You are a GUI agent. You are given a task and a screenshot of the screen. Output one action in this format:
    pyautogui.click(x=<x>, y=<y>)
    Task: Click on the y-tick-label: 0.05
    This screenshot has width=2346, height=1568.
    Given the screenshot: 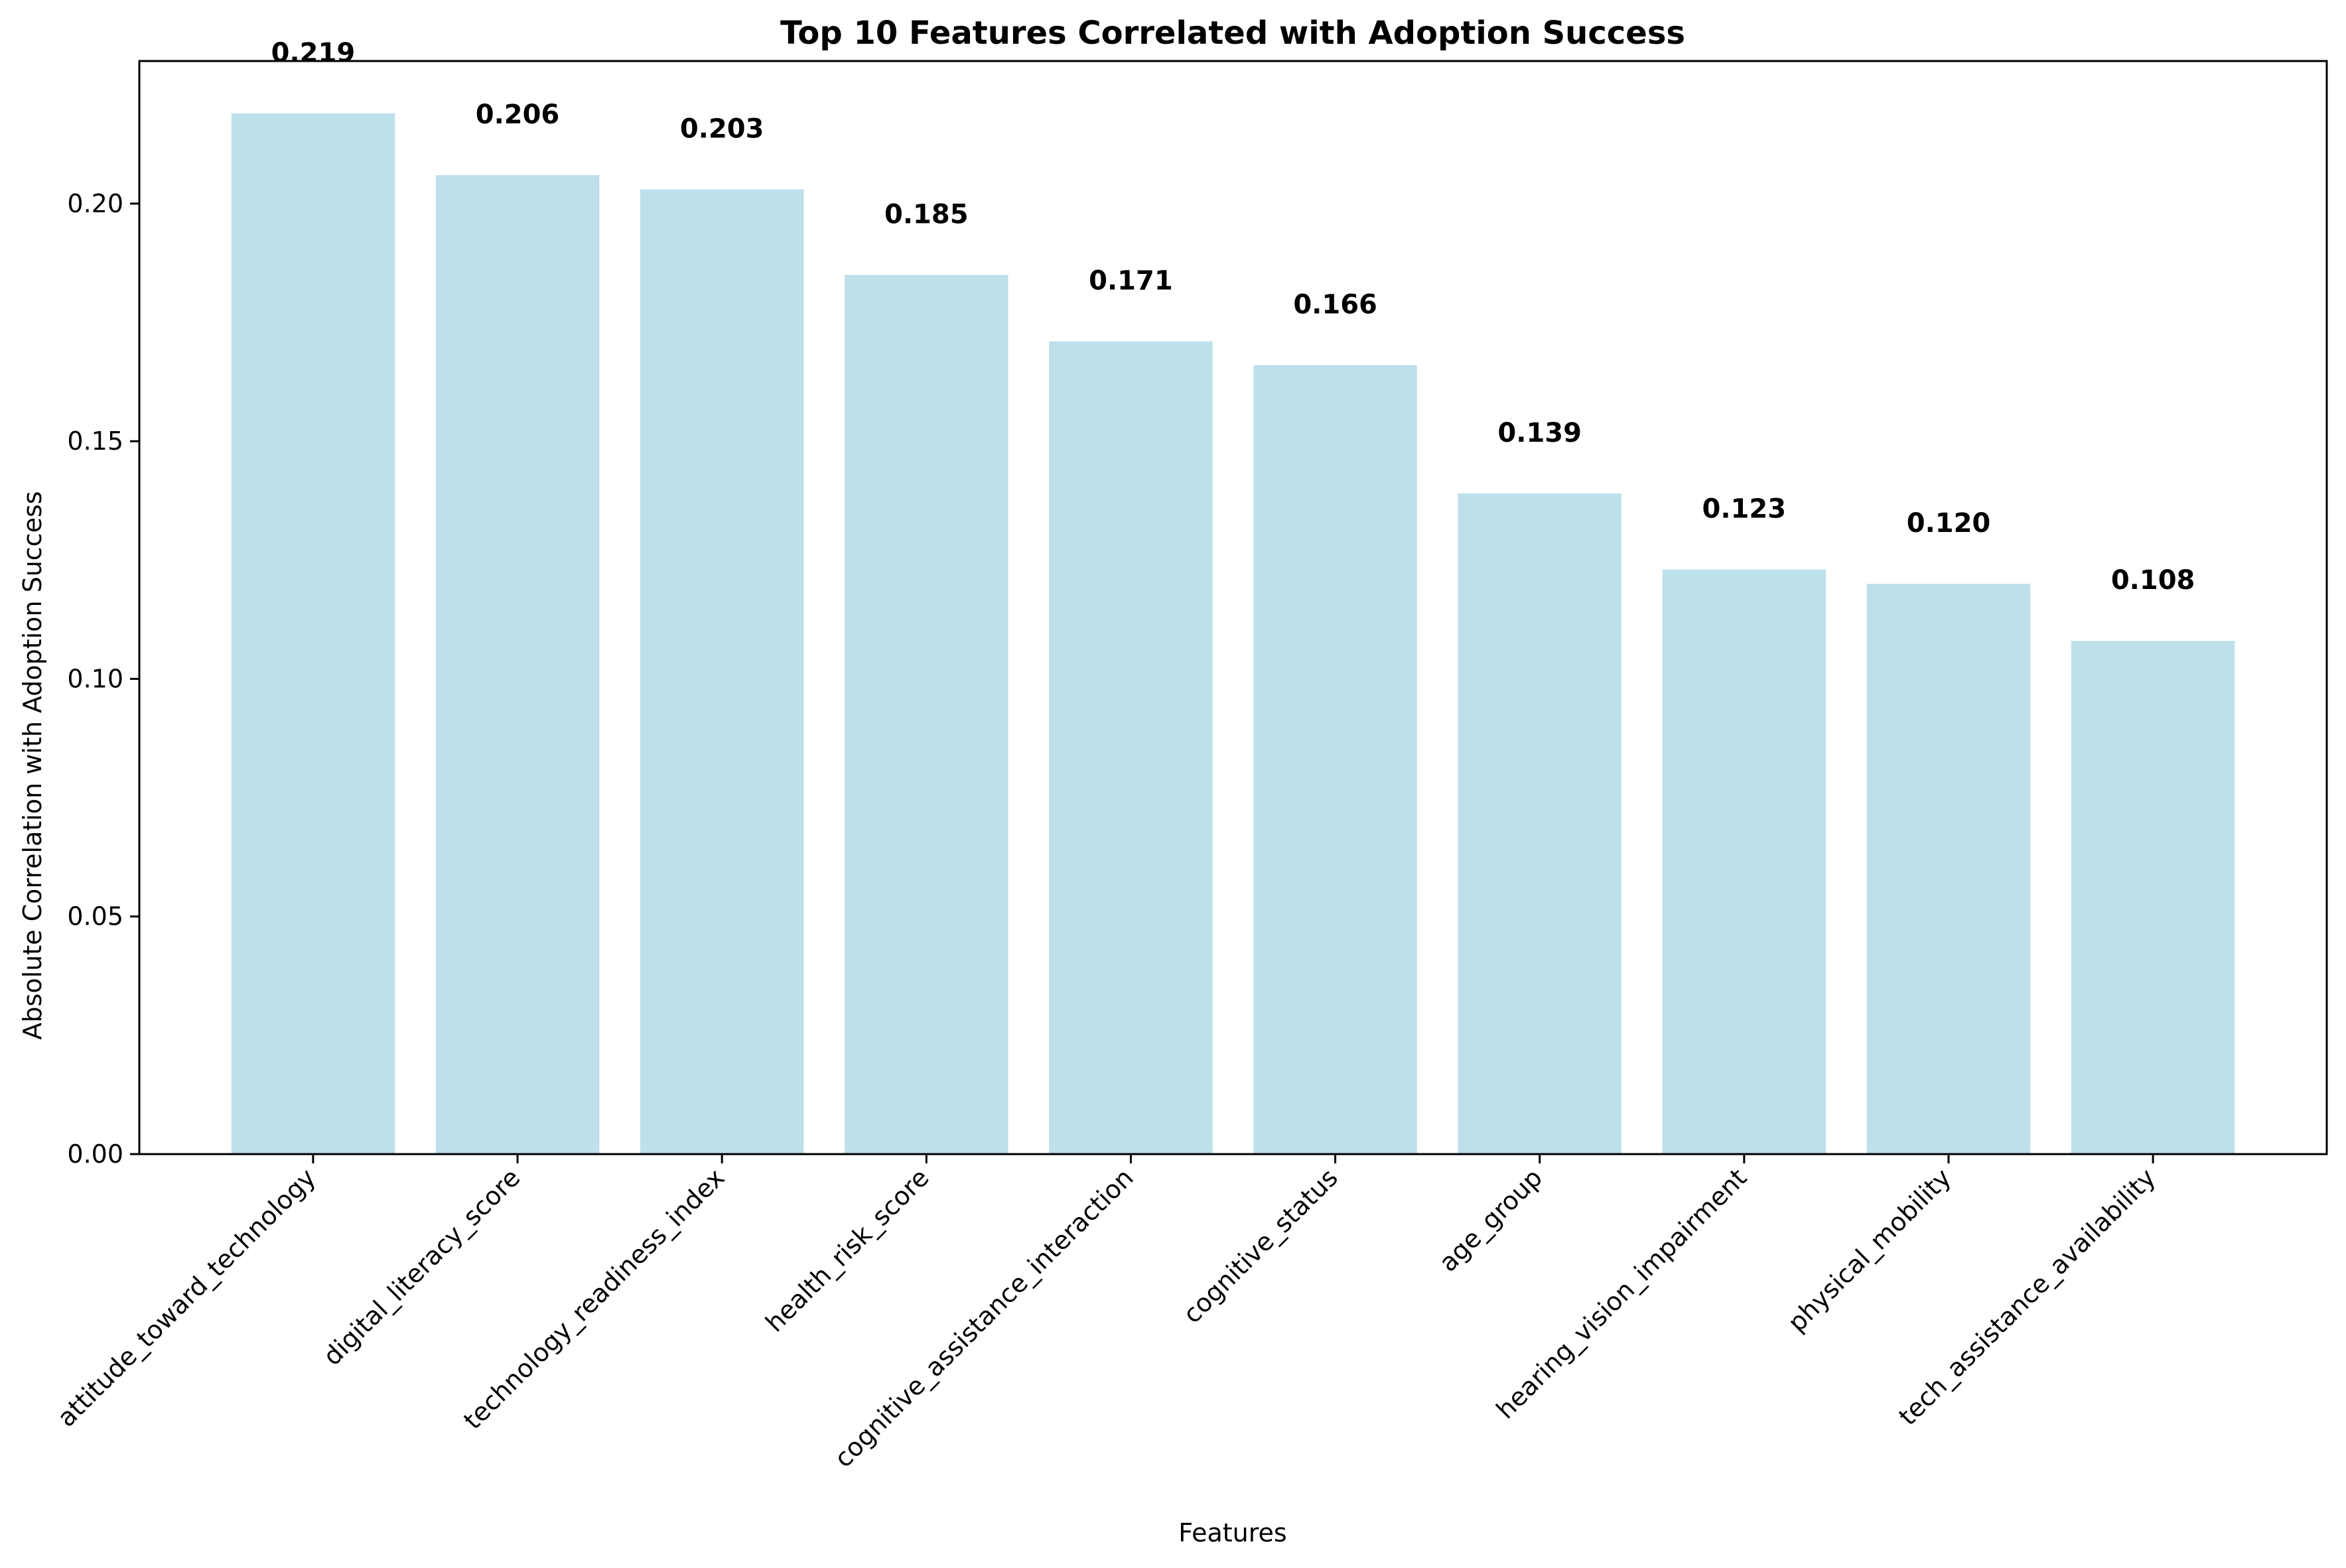 What is the action you would take?
    pyautogui.click(x=95, y=916)
    